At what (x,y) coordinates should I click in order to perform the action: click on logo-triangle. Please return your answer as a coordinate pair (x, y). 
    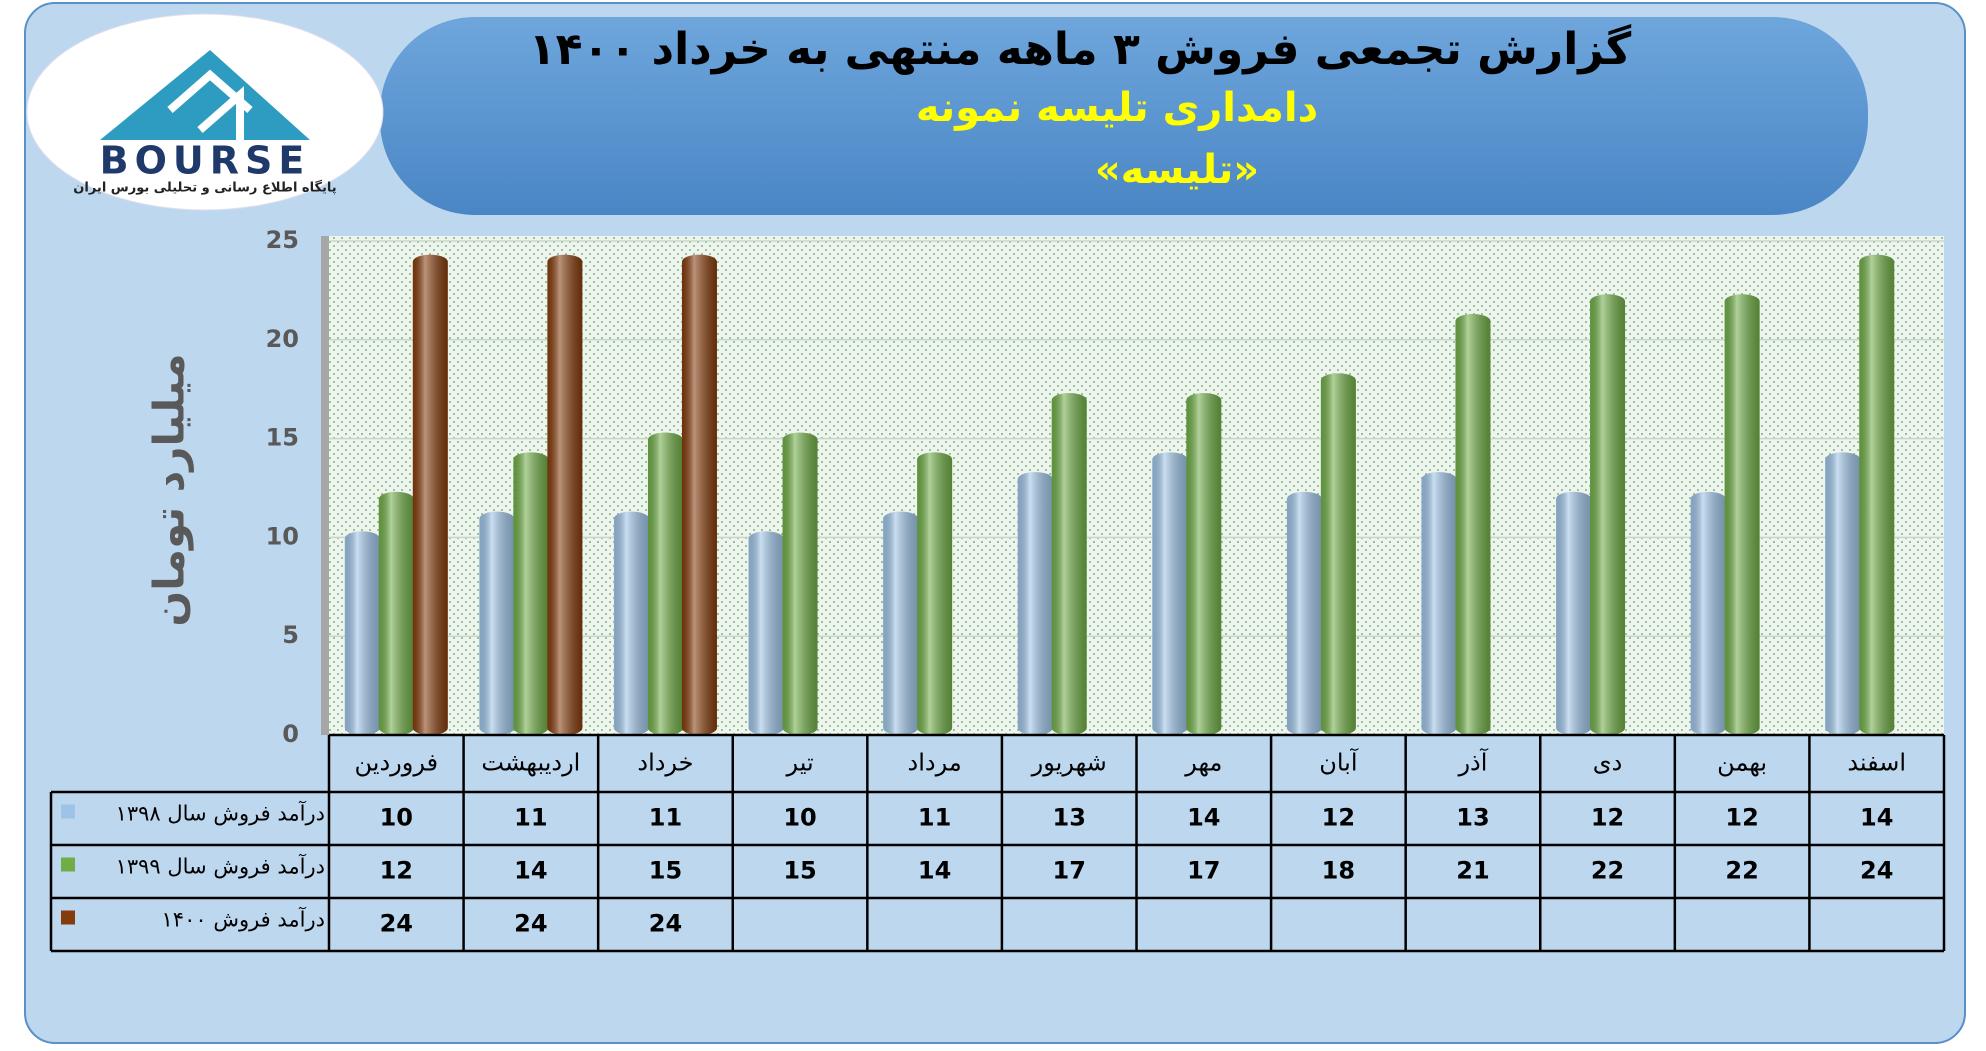
    Looking at the image, I should click on (205, 95).